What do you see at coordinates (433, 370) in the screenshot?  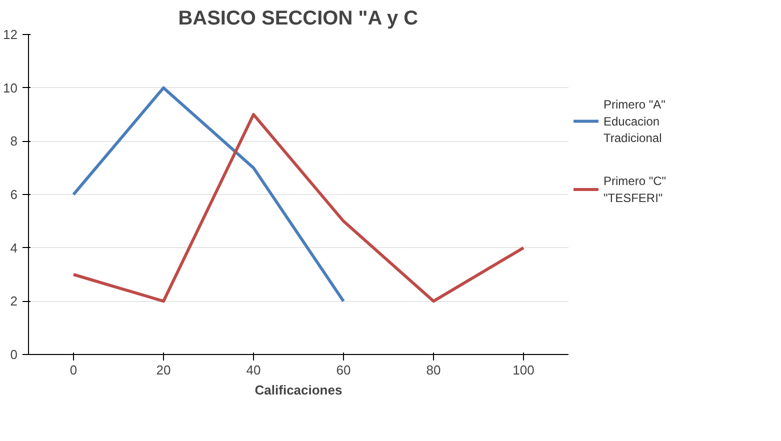 I see `x-tick-label: 80` at bounding box center [433, 370].